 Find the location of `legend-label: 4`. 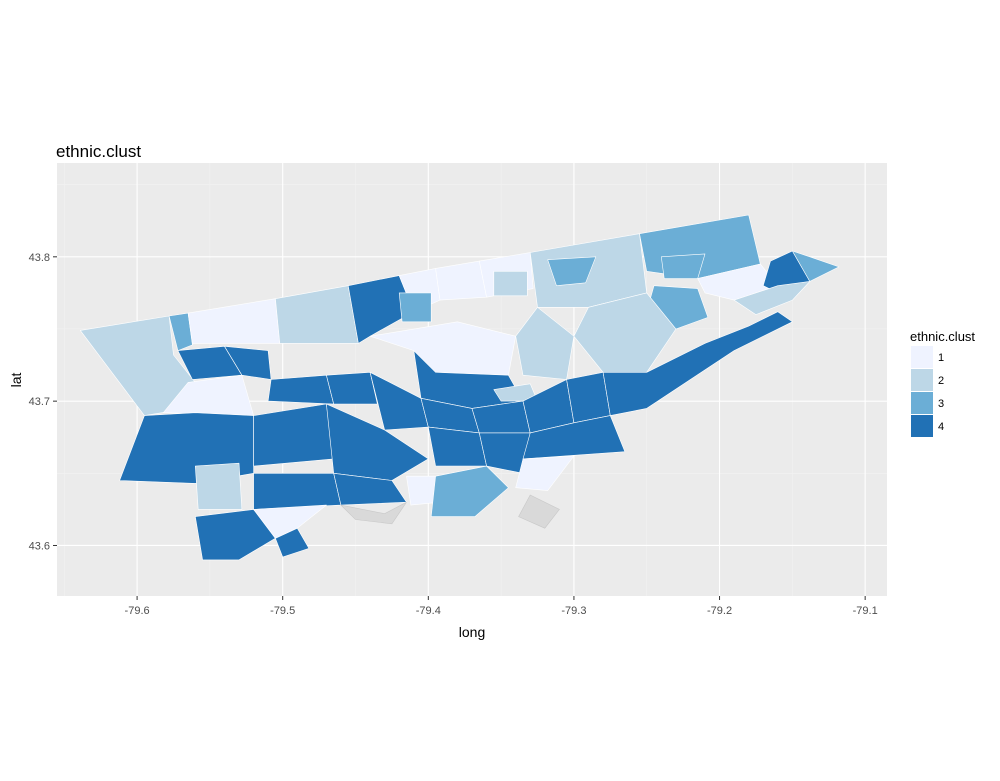

legend-label: 4 is located at coordinates (941, 427).